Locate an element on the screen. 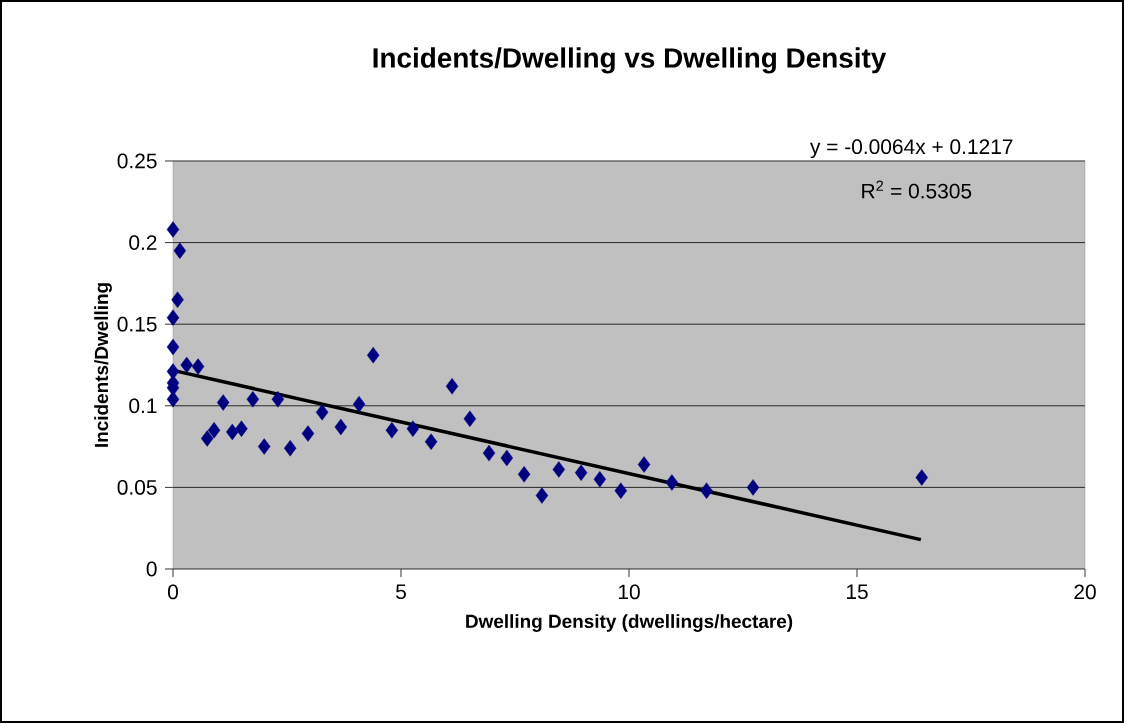 The height and width of the screenshot is (723, 1124). text: y = -0.0064x + 0.1217 is located at coordinates (911, 149).